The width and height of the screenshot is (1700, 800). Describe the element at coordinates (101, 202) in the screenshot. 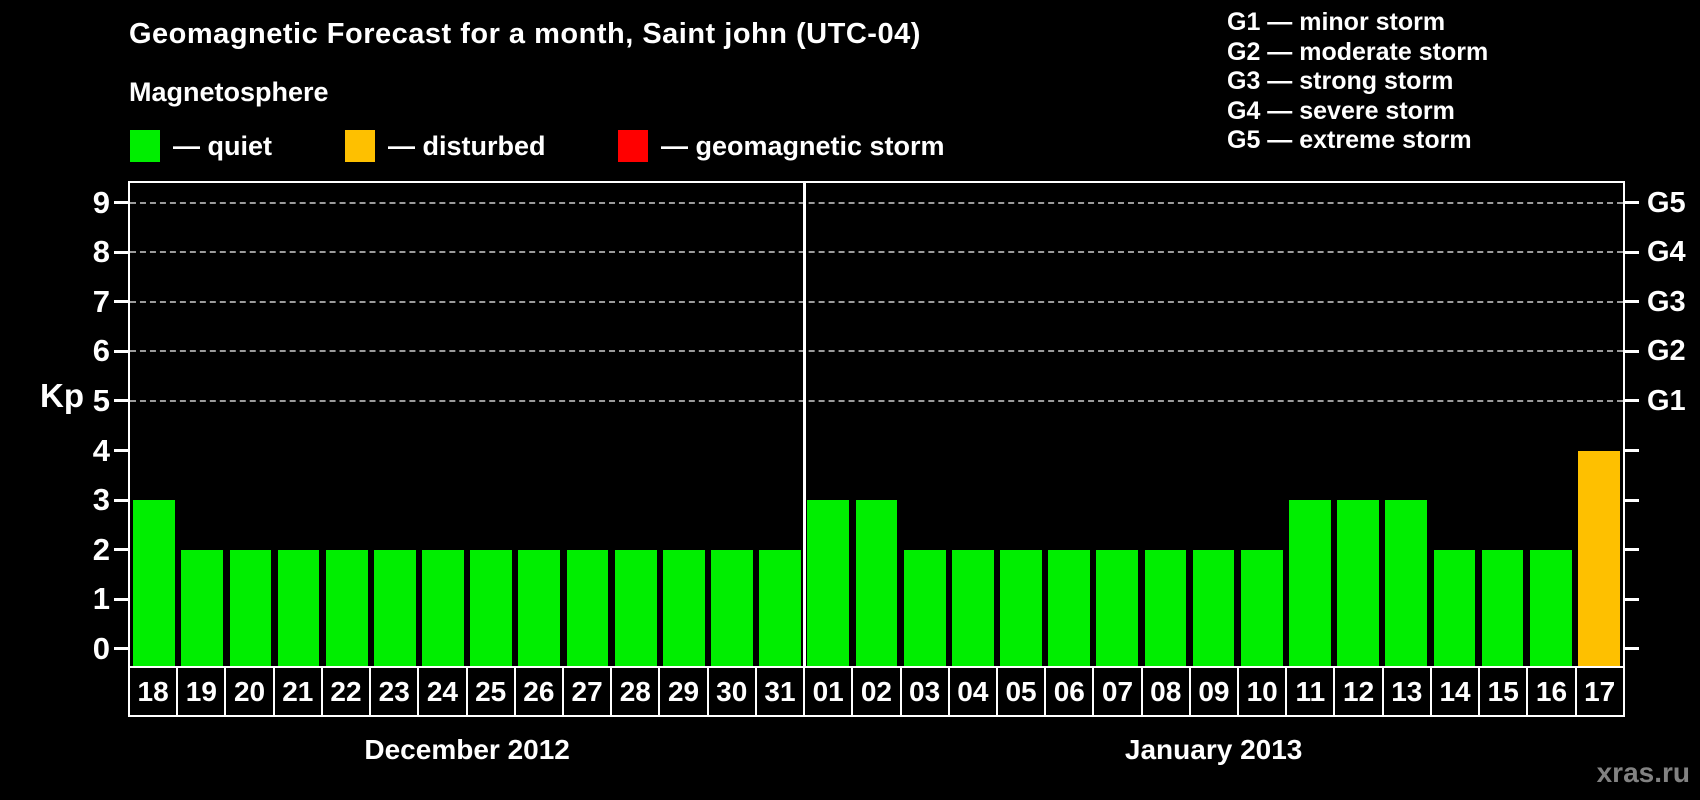

I see `y-axis-label-9: 9` at that location.